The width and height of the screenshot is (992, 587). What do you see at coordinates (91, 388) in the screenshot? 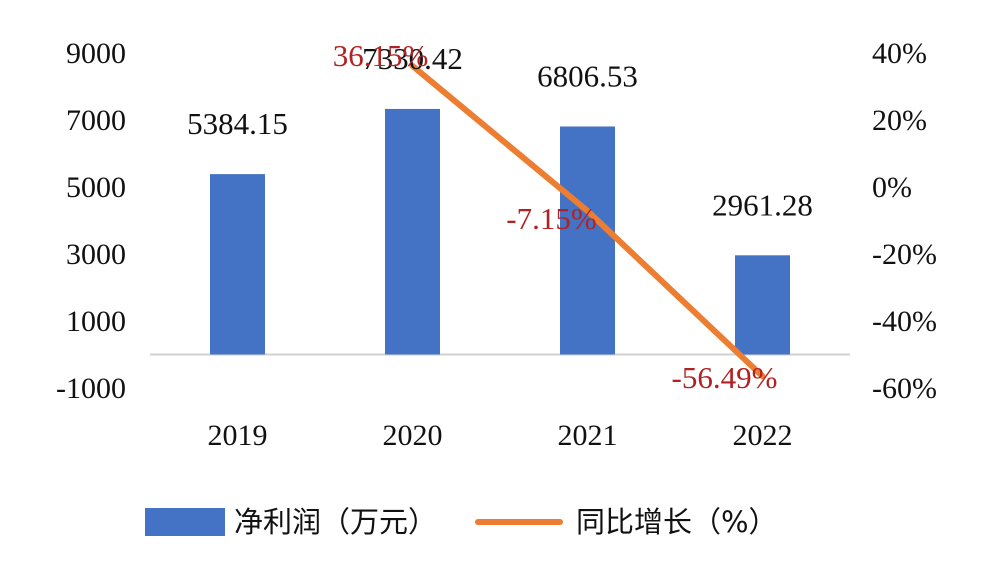
I see `y-left-tick-label: -1000` at bounding box center [91, 388].